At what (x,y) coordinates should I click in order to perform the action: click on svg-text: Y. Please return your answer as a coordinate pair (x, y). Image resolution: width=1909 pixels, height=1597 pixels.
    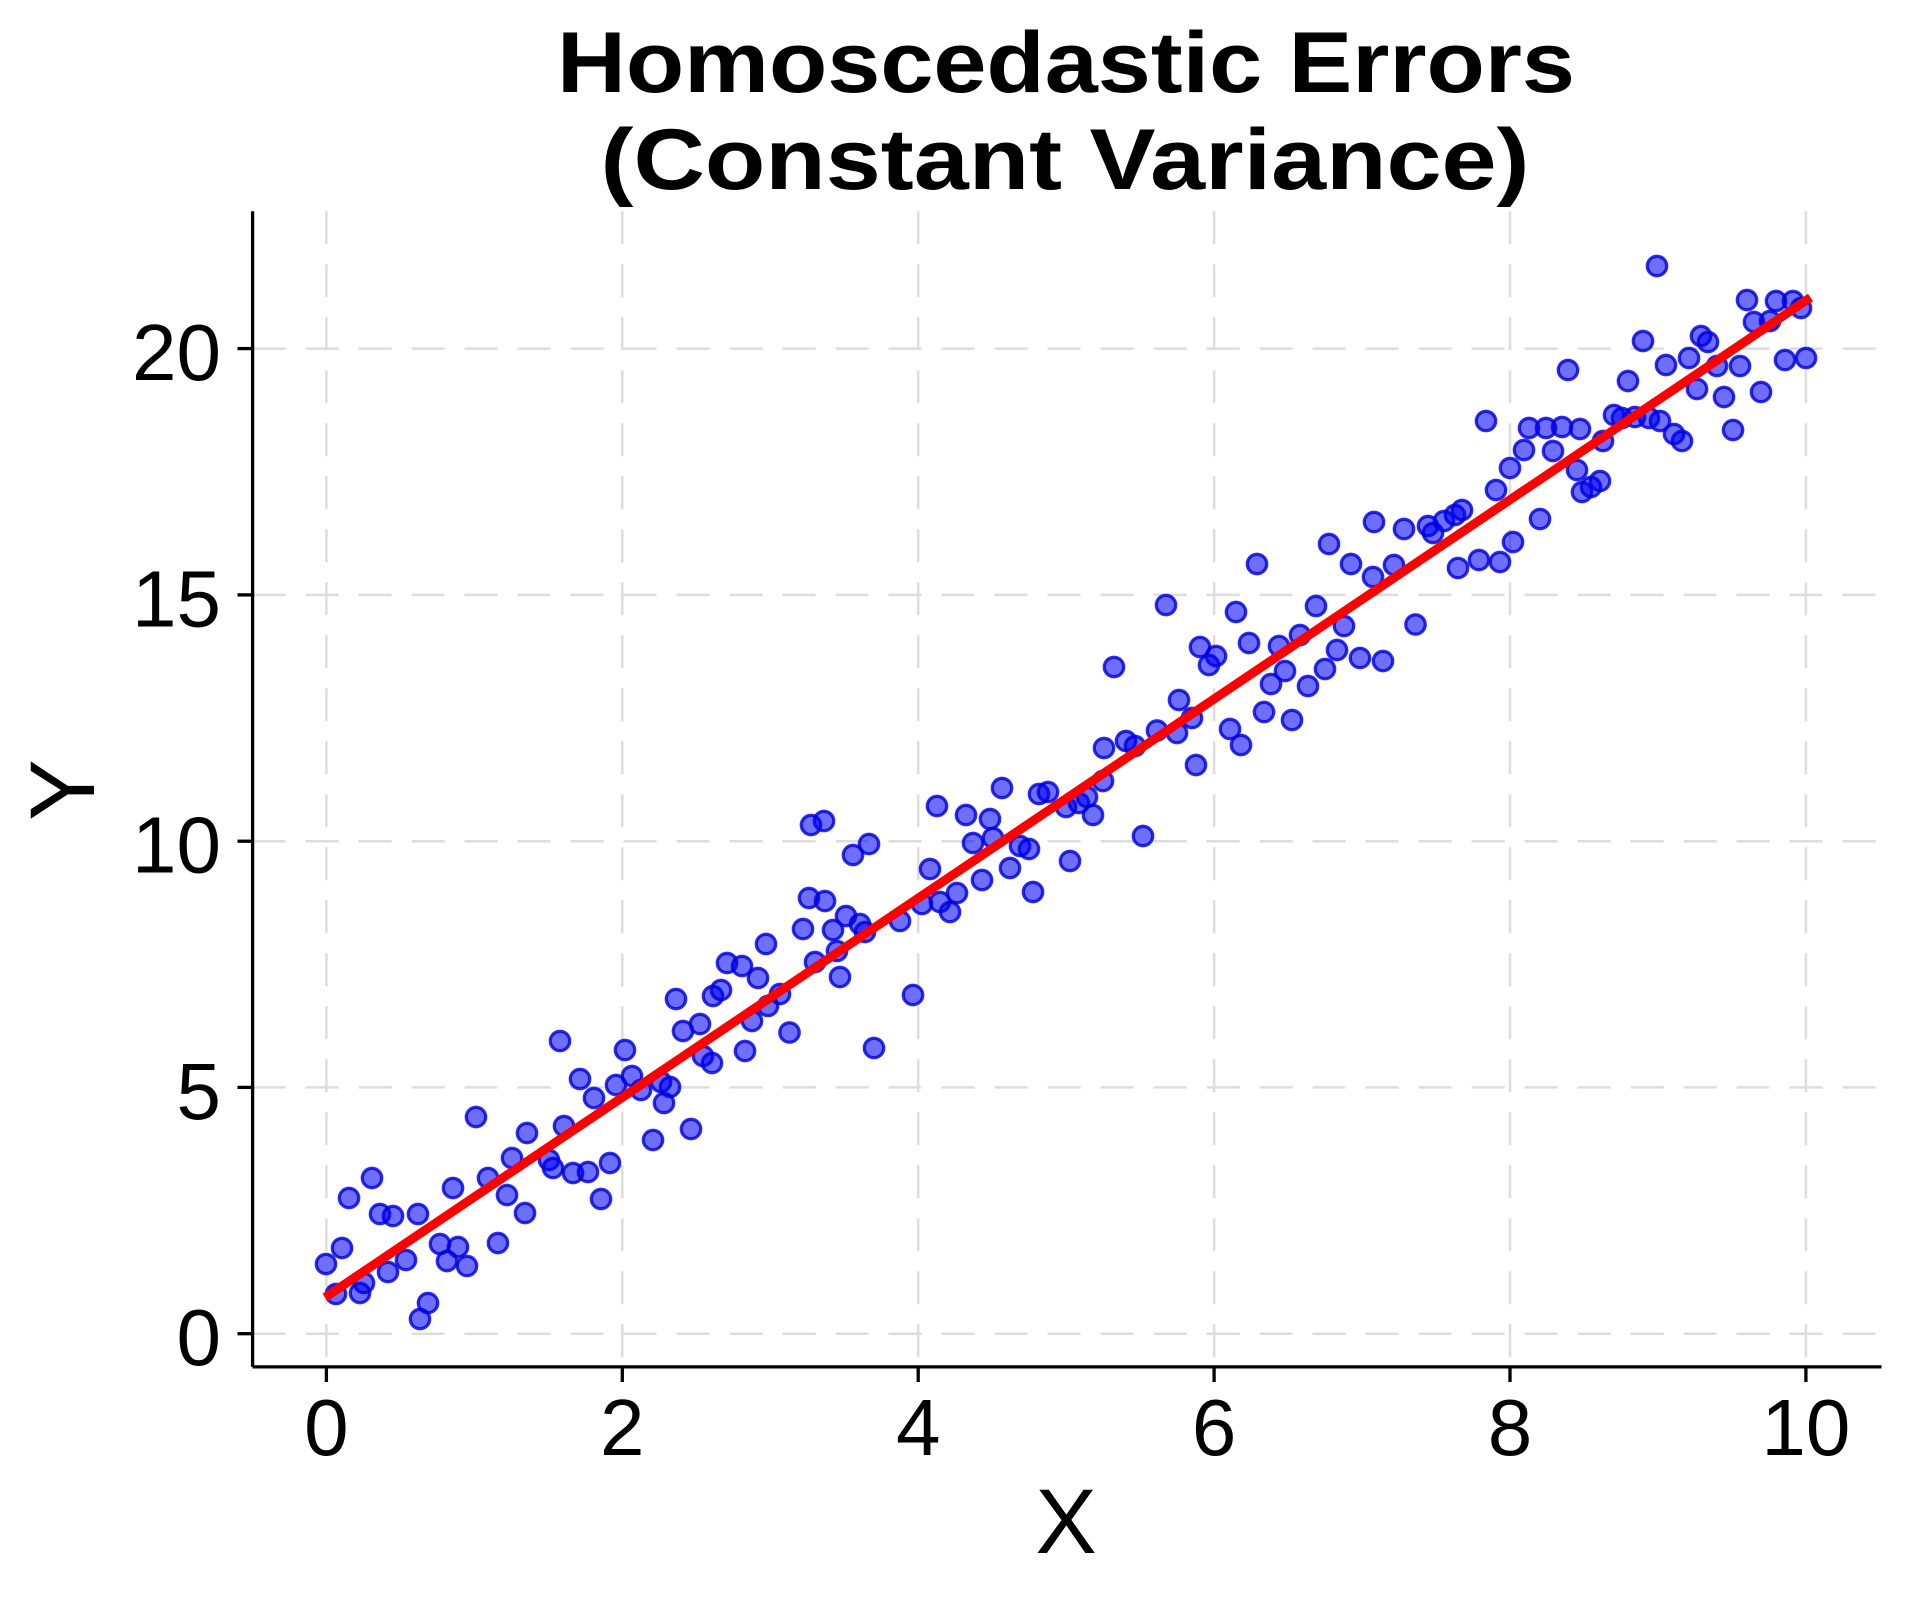
    Looking at the image, I should click on (63, 789).